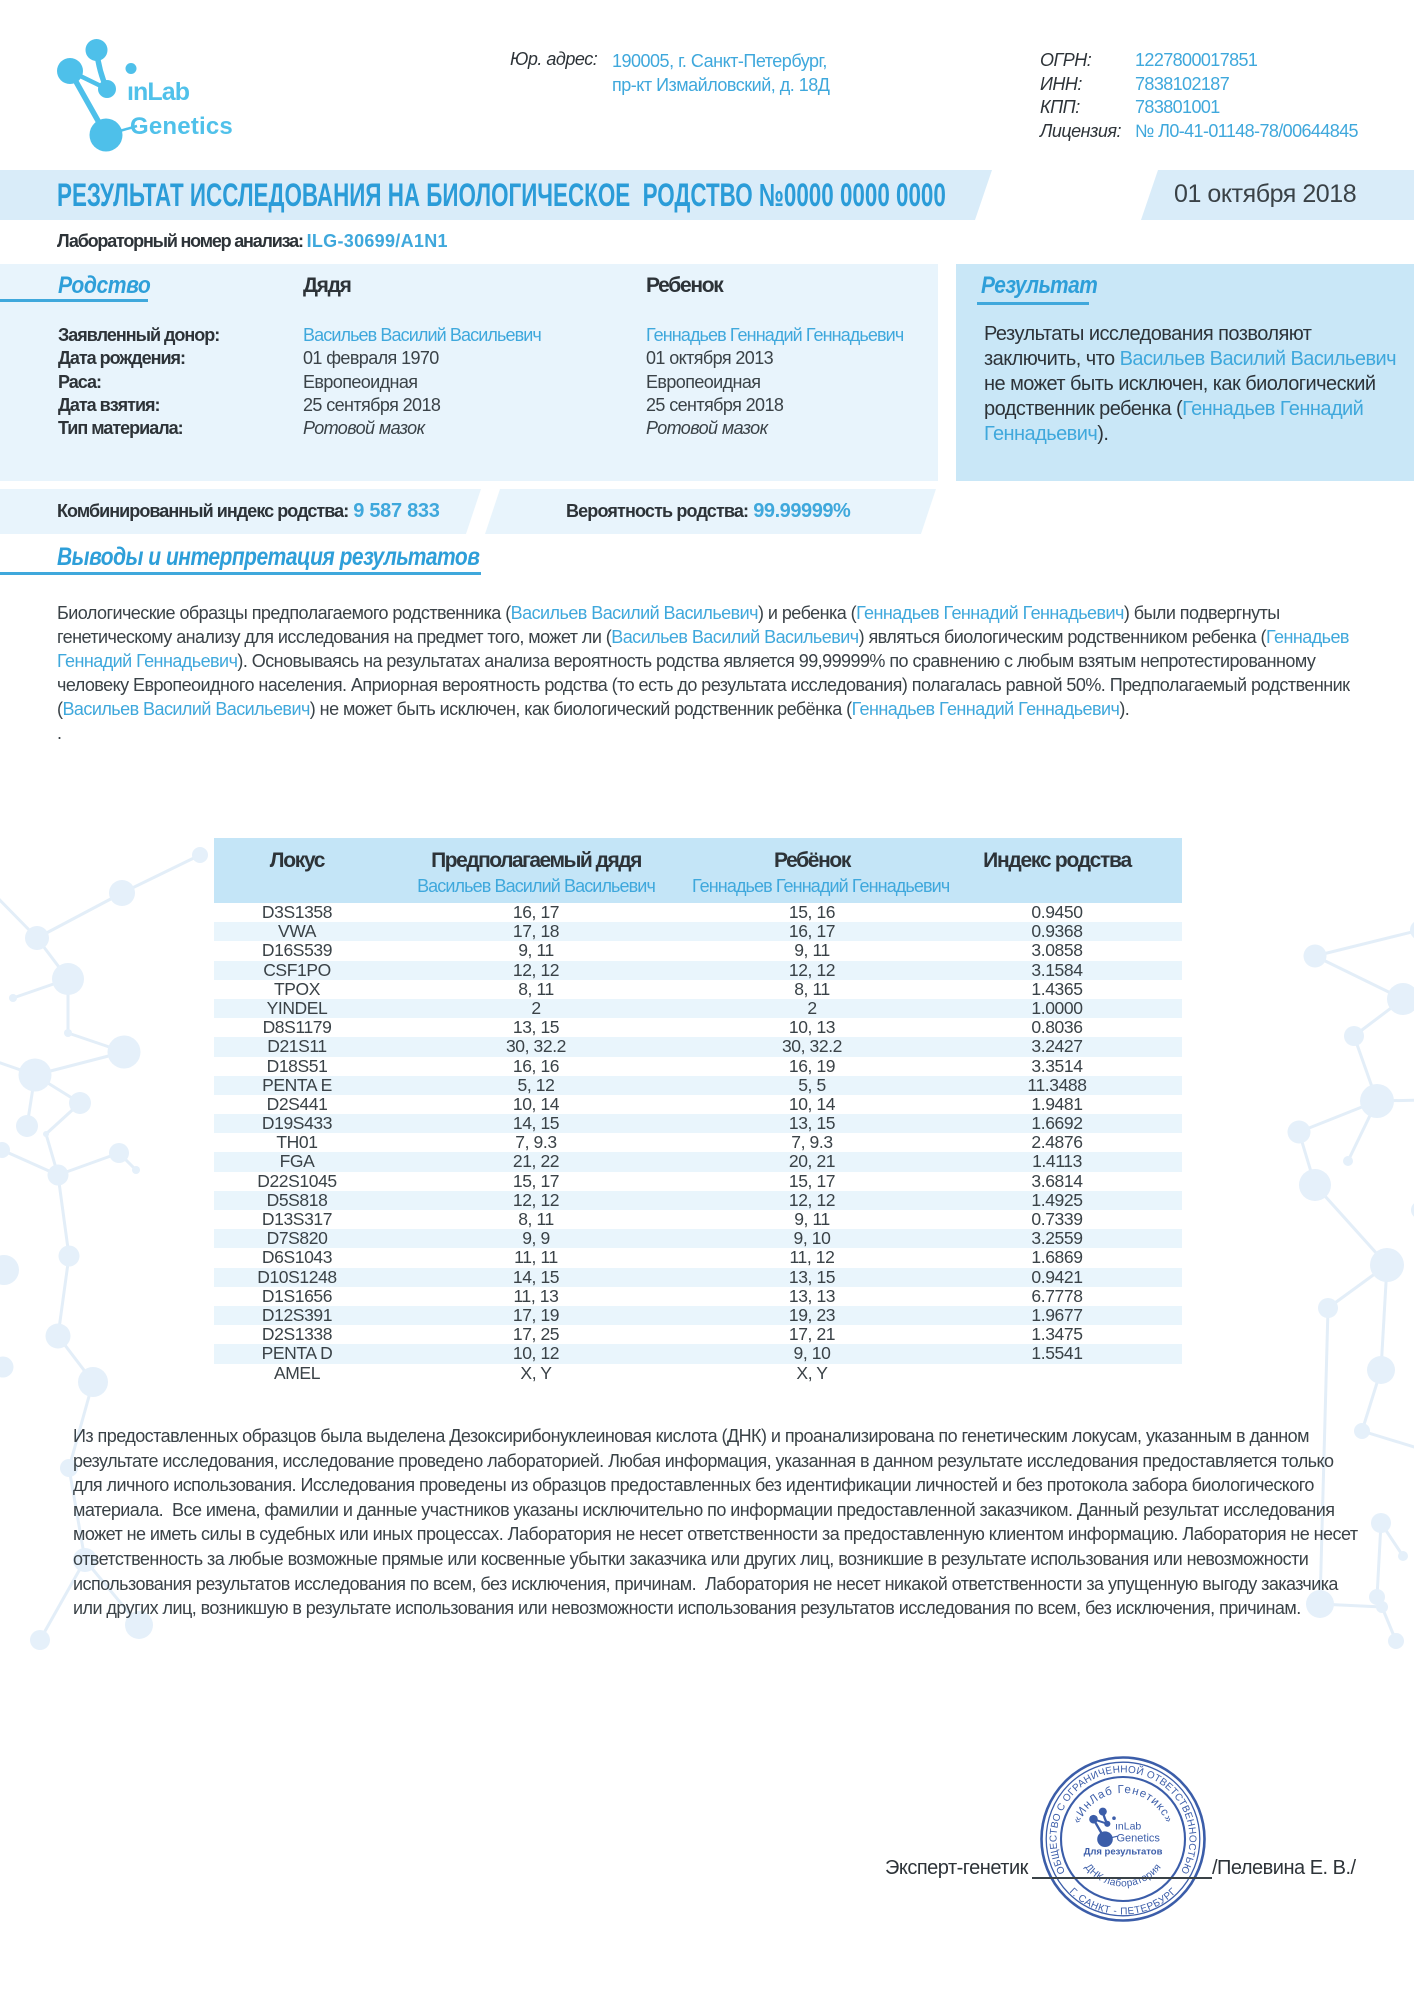 Image resolution: width=1414 pixels, height=2000 pixels. What do you see at coordinates (1123, 1852) in the screenshot?
I see `svg-text: Для результатов` at bounding box center [1123, 1852].